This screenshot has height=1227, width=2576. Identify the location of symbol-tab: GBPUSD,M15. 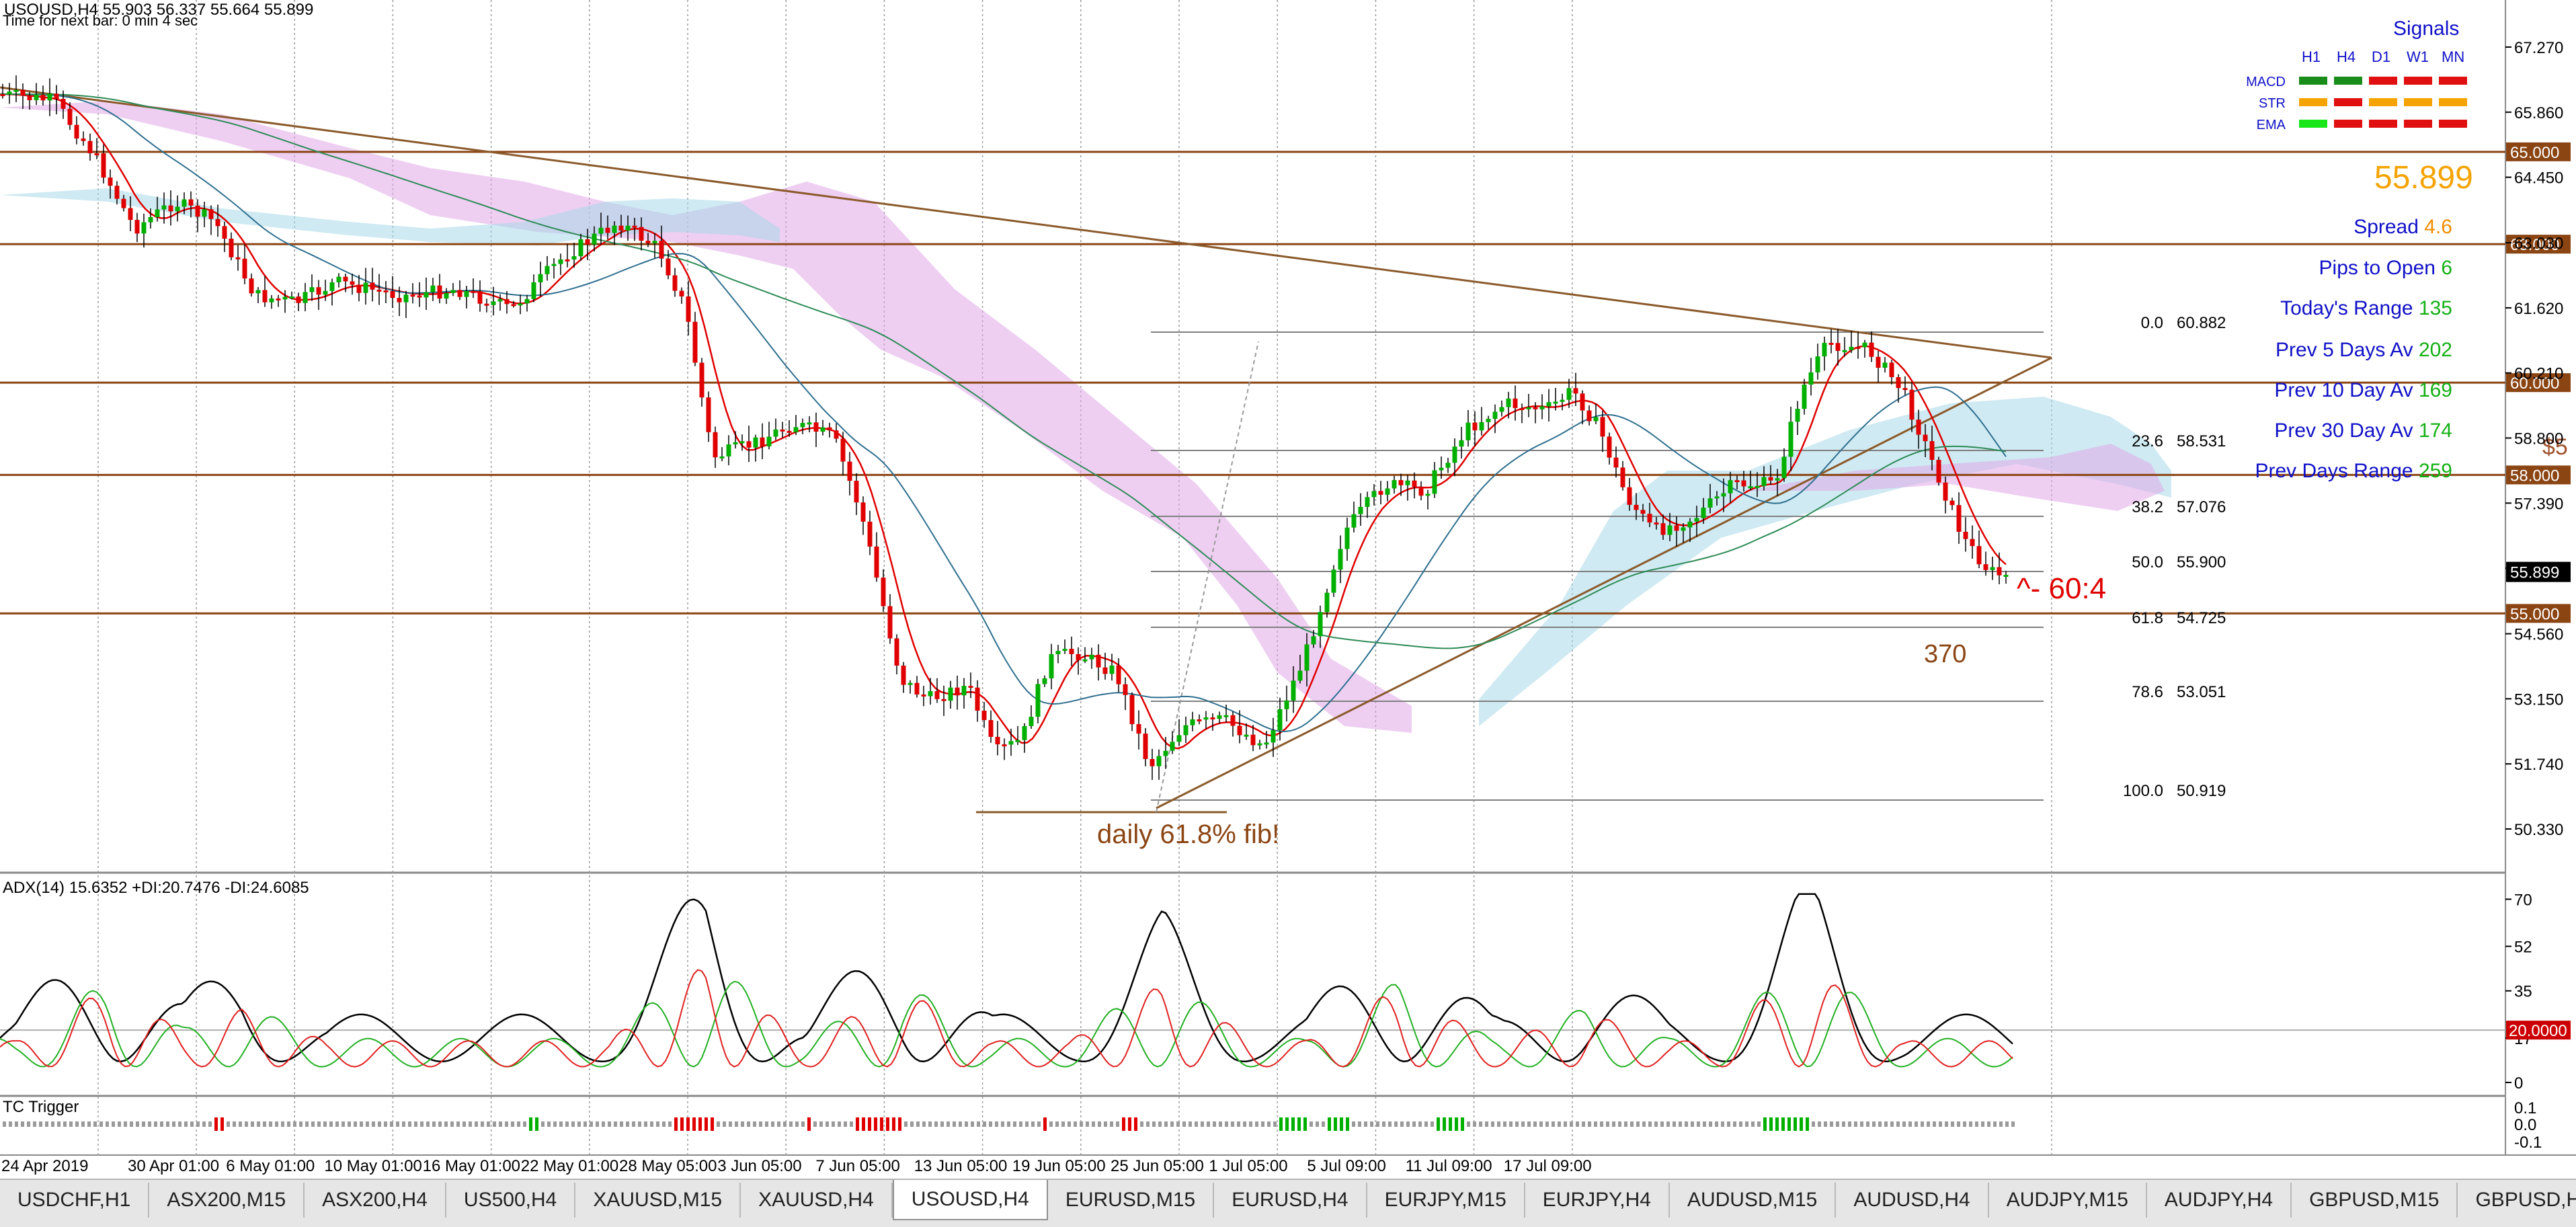
(2375, 1200).